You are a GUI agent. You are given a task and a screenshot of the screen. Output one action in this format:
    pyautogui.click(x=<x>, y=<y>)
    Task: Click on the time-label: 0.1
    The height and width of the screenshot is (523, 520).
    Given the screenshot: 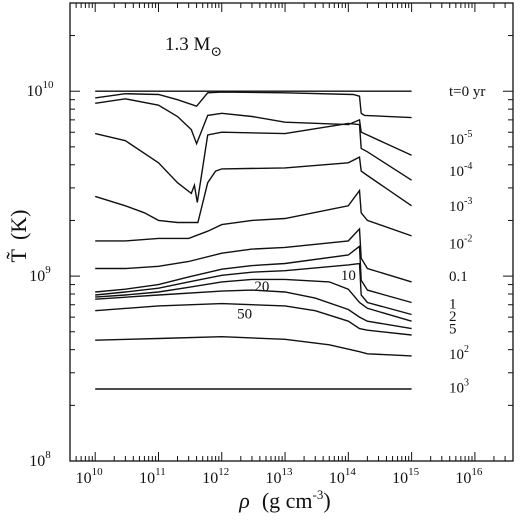 What is the action you would take?
    pyautogui.click(x=458, y=277)
    